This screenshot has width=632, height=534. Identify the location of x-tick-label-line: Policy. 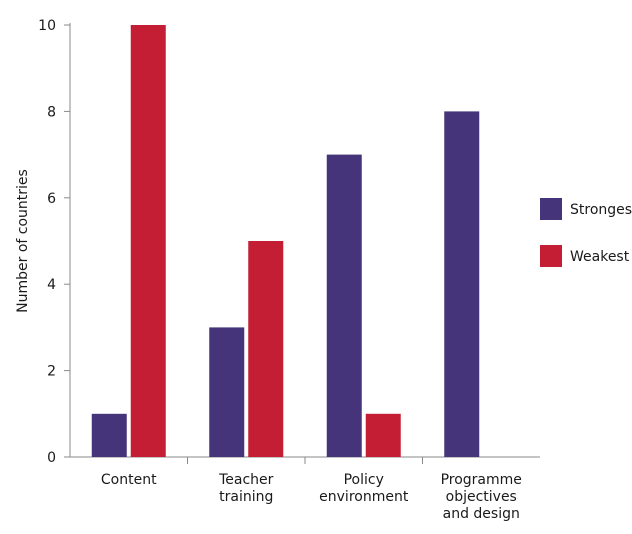
(364, 480).